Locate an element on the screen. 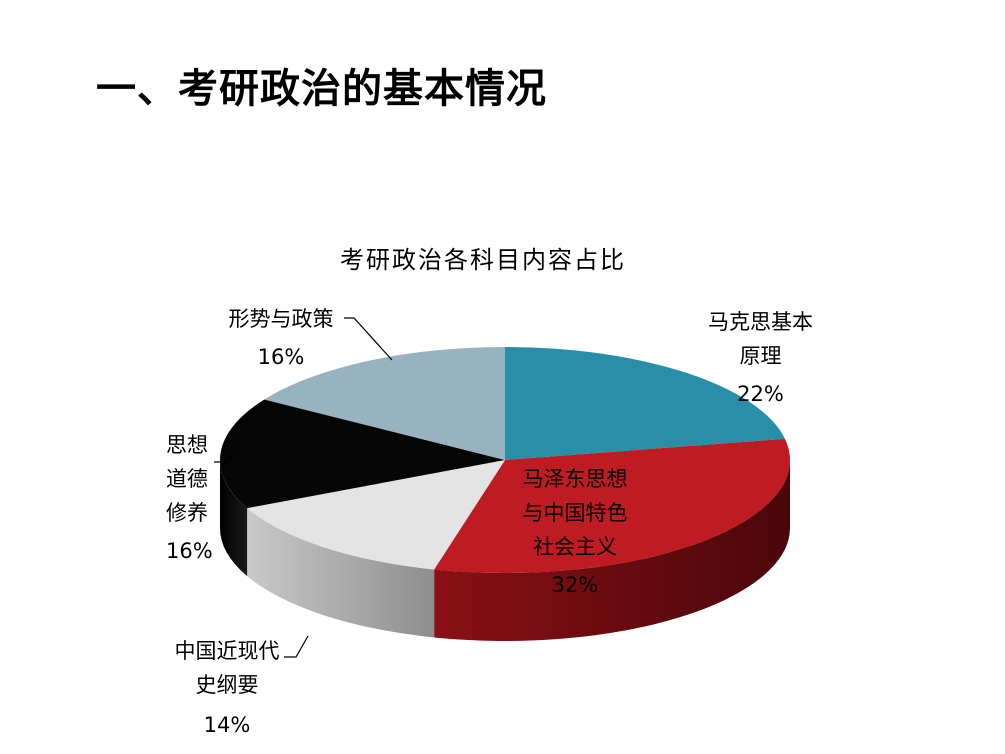 This screenshot has width=1005, height=754. slice-label-mao: 马泽东思想 与中国特色 社会主义 32% is located at coordinates (575, 532).